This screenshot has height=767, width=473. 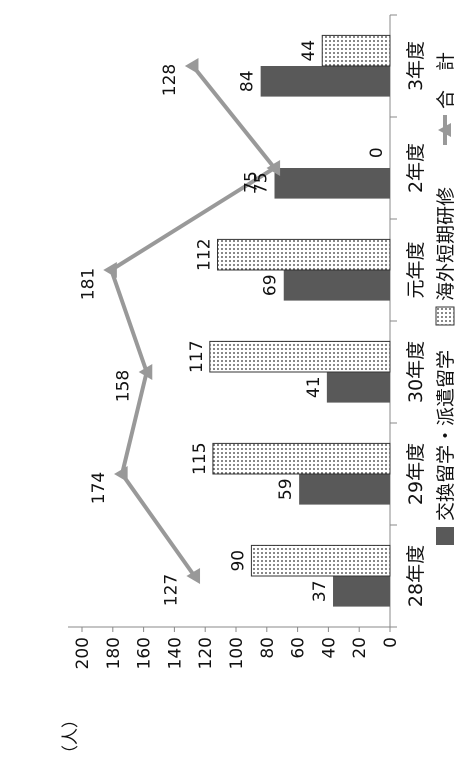 What do you see at coordinates (171, 590) in the screenshot?
I see `total-label: 127` at bounding box center [171, 590].